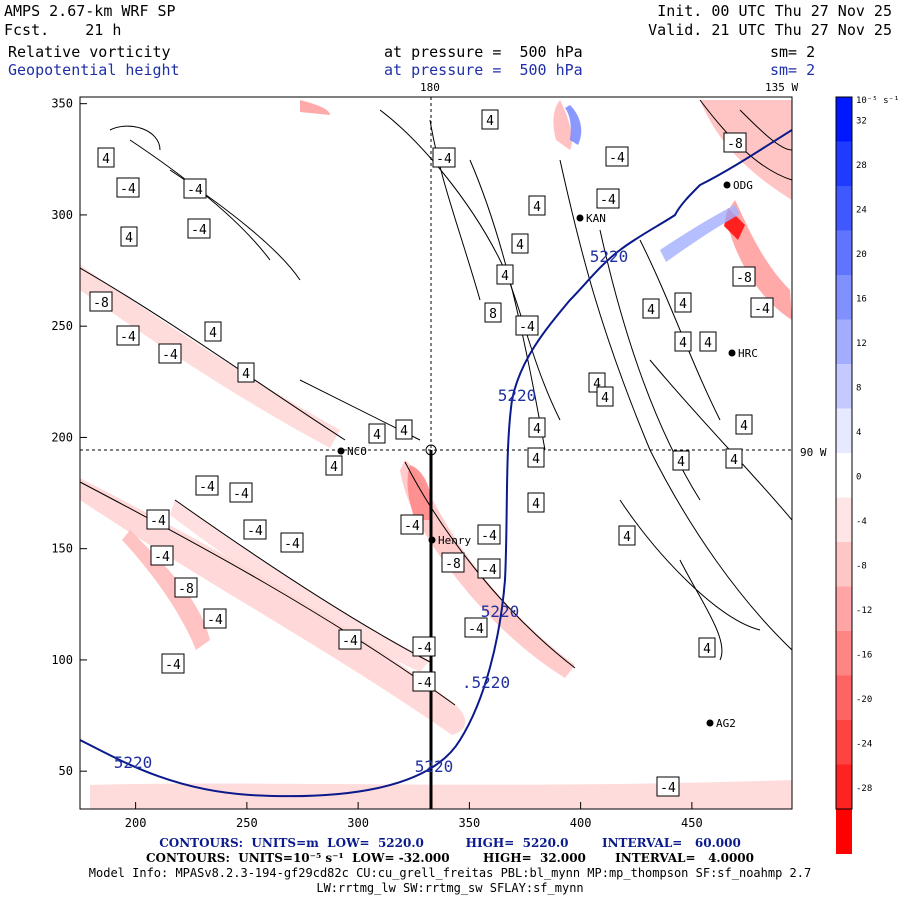 The width and height of the screenshot is (900, 900). Describe the element at coordinates (861, 121) in the screenshot. I see `colorbar-label: 32` at that location.